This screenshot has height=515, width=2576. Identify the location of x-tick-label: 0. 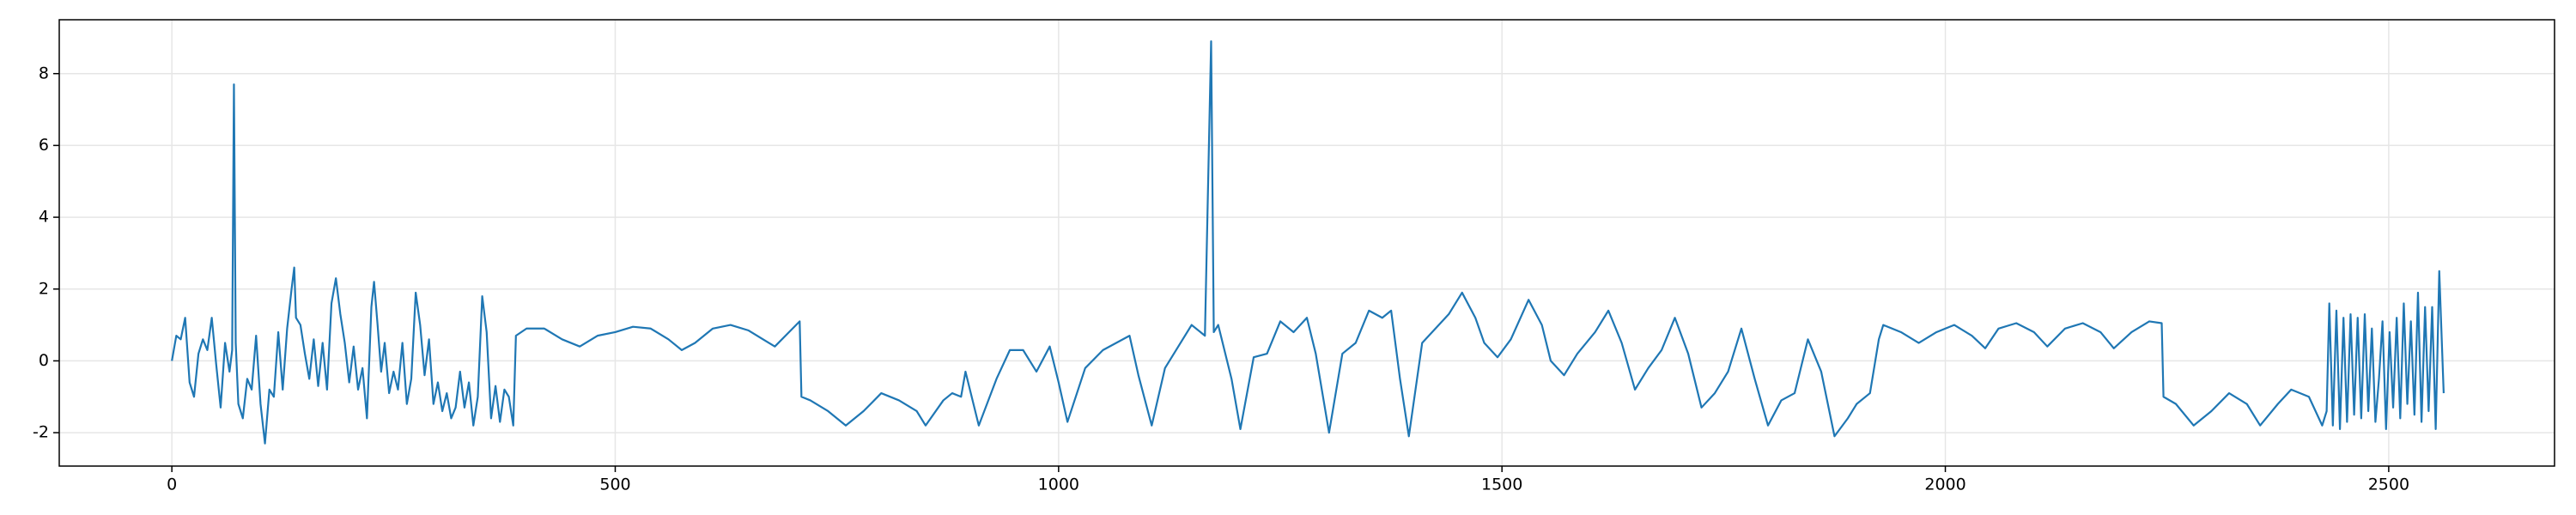
(172, 485).